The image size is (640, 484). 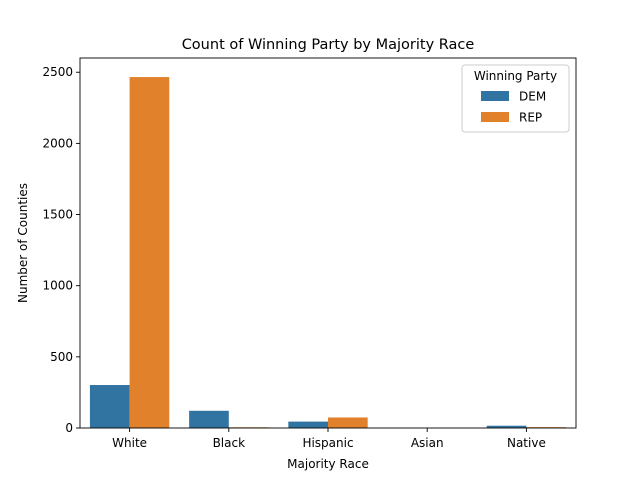 I want to click on x-axis-label: Majority Race, so click(x=328, y=464).